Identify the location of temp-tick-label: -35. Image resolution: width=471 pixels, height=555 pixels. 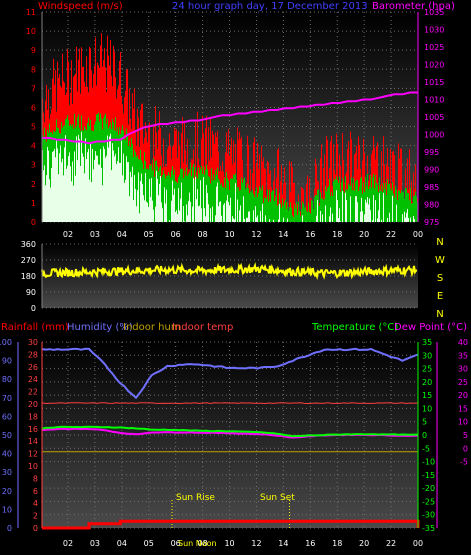
(428, 528).